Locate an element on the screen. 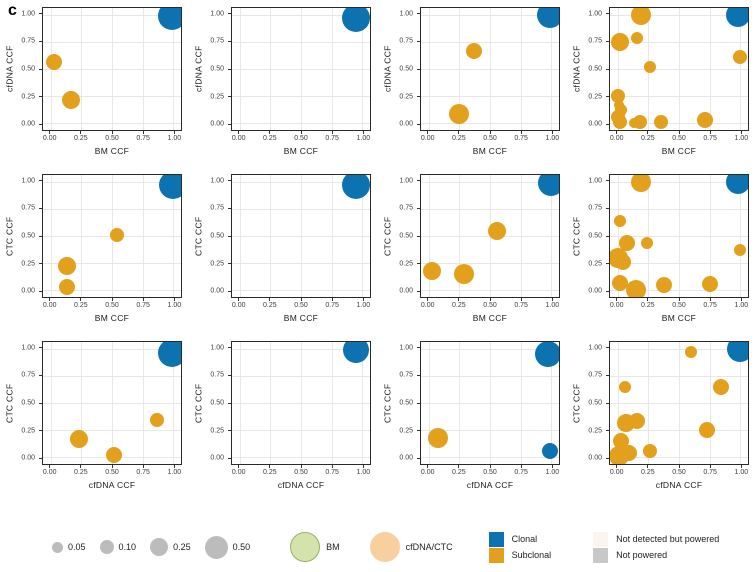  legend-size-label: 0.10 is located at coordinates (127, 547).